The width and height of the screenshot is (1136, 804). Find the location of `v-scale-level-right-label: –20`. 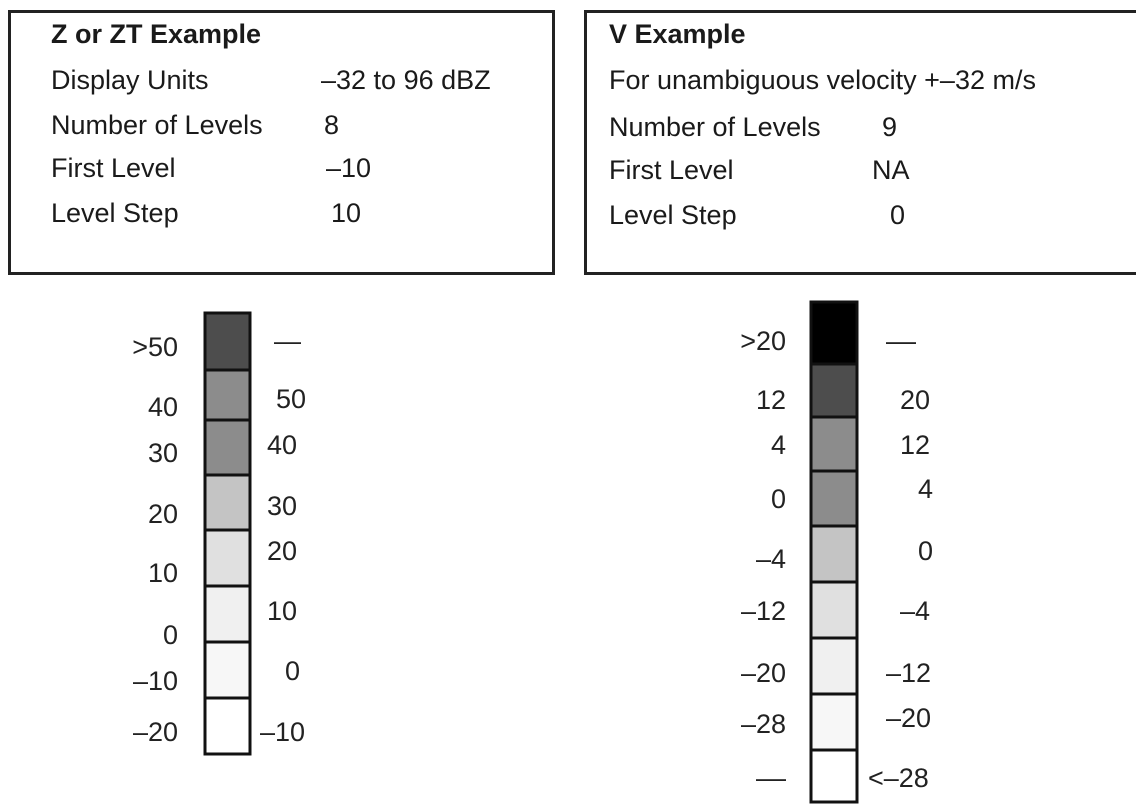

v-scale-level-right-label: –20 is located at coordinates (908, 718).